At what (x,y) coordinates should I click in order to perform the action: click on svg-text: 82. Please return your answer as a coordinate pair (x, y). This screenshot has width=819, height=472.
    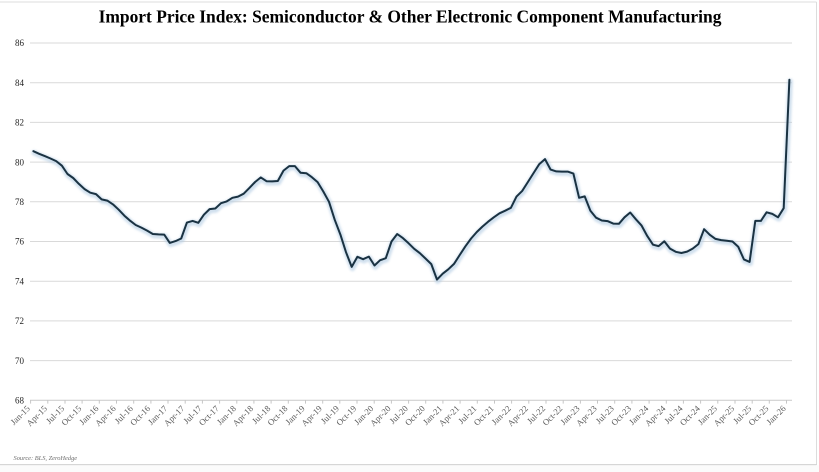
    Looking at the image, I should click on (19, 123).